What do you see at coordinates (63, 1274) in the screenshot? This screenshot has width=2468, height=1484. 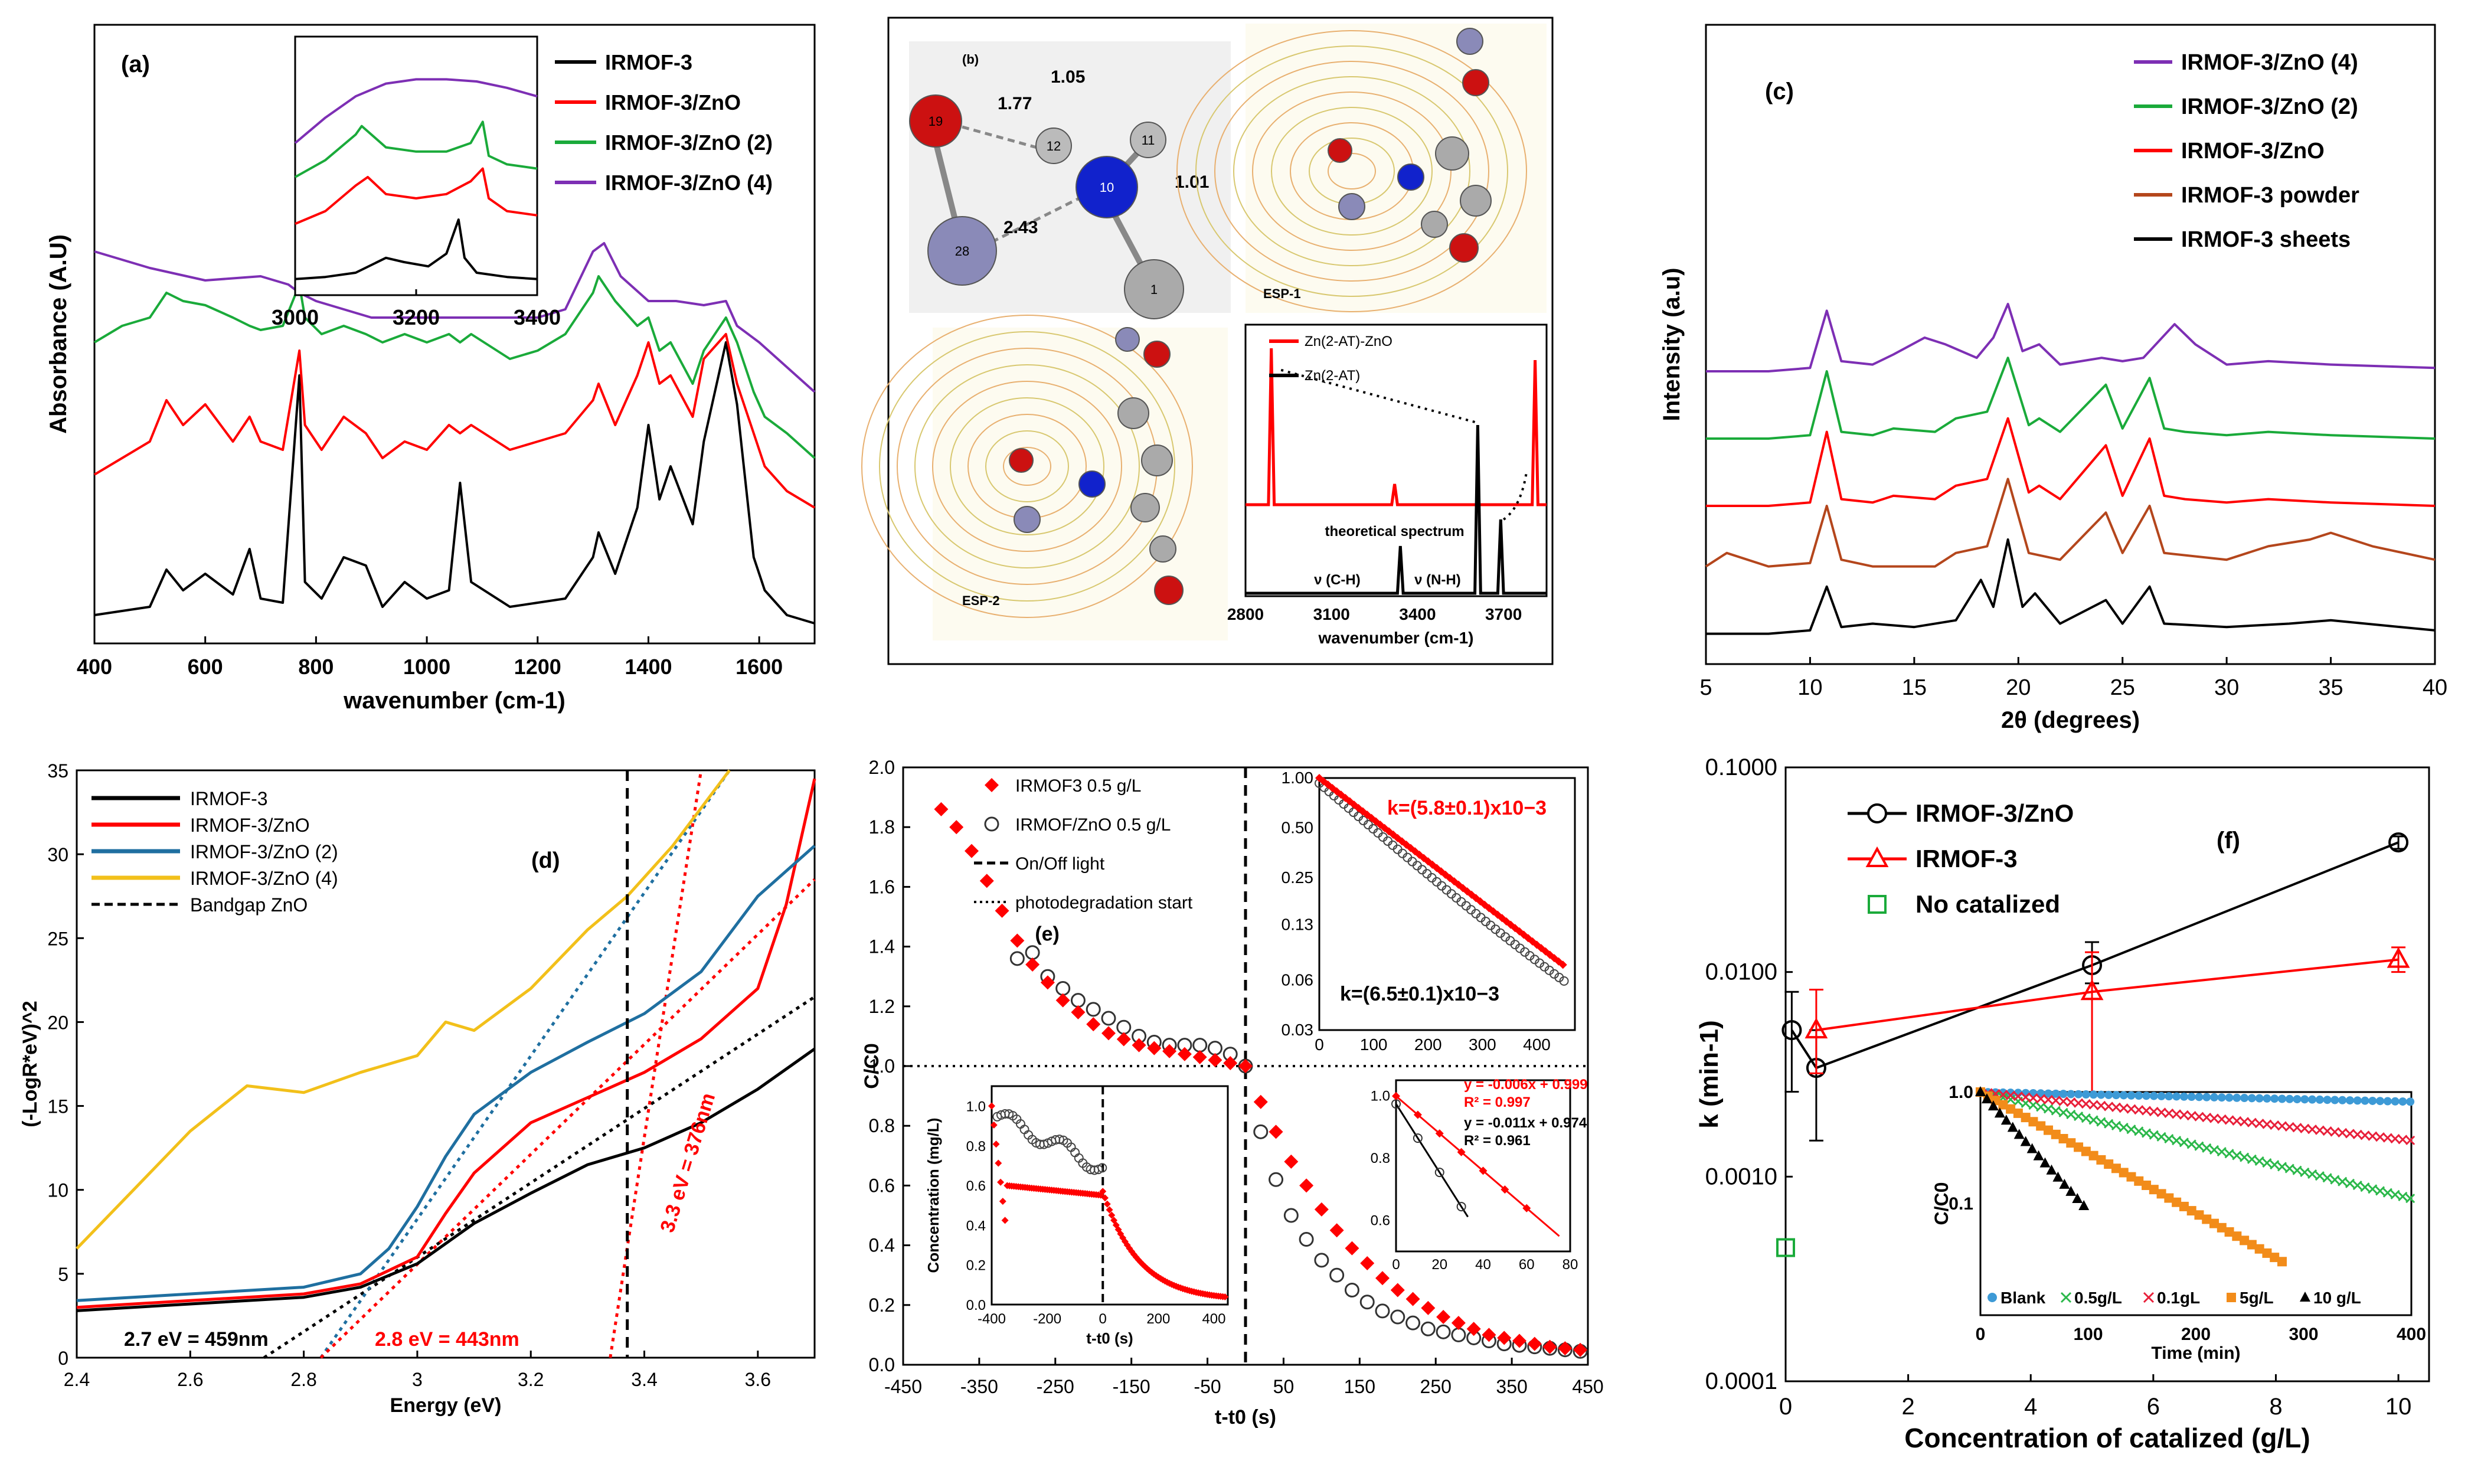 I see `y-tick-label: 5` at bounding box center [63, 1274].